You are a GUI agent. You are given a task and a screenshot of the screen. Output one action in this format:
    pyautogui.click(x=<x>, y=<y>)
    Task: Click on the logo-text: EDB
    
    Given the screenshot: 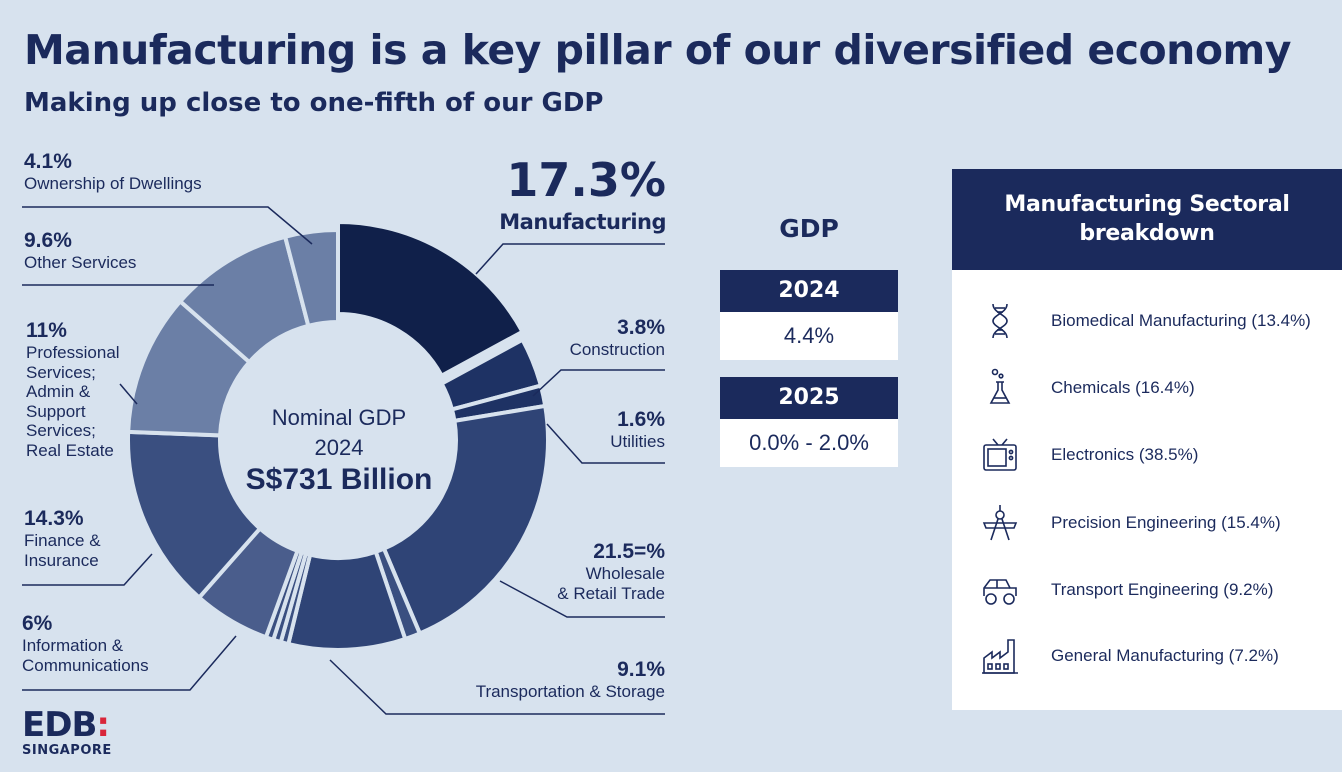 What is the action you would take?
    pyautogui.click(x=59, y=725)
    